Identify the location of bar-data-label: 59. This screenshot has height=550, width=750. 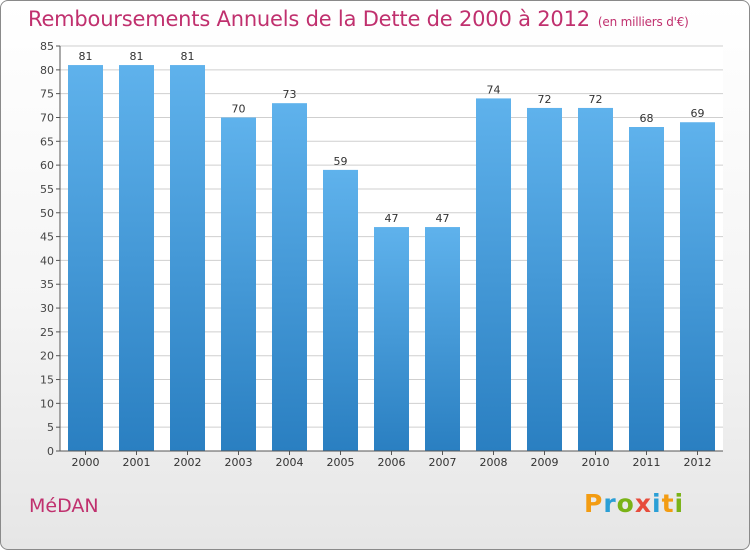
(341, 161).